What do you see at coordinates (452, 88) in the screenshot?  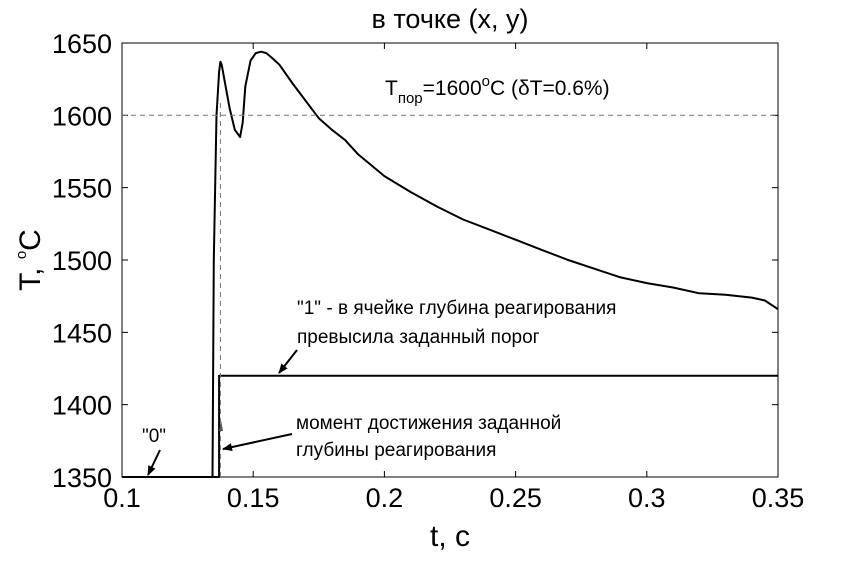 I see `threshold-value: =1600` at bounding box center [452, 88].